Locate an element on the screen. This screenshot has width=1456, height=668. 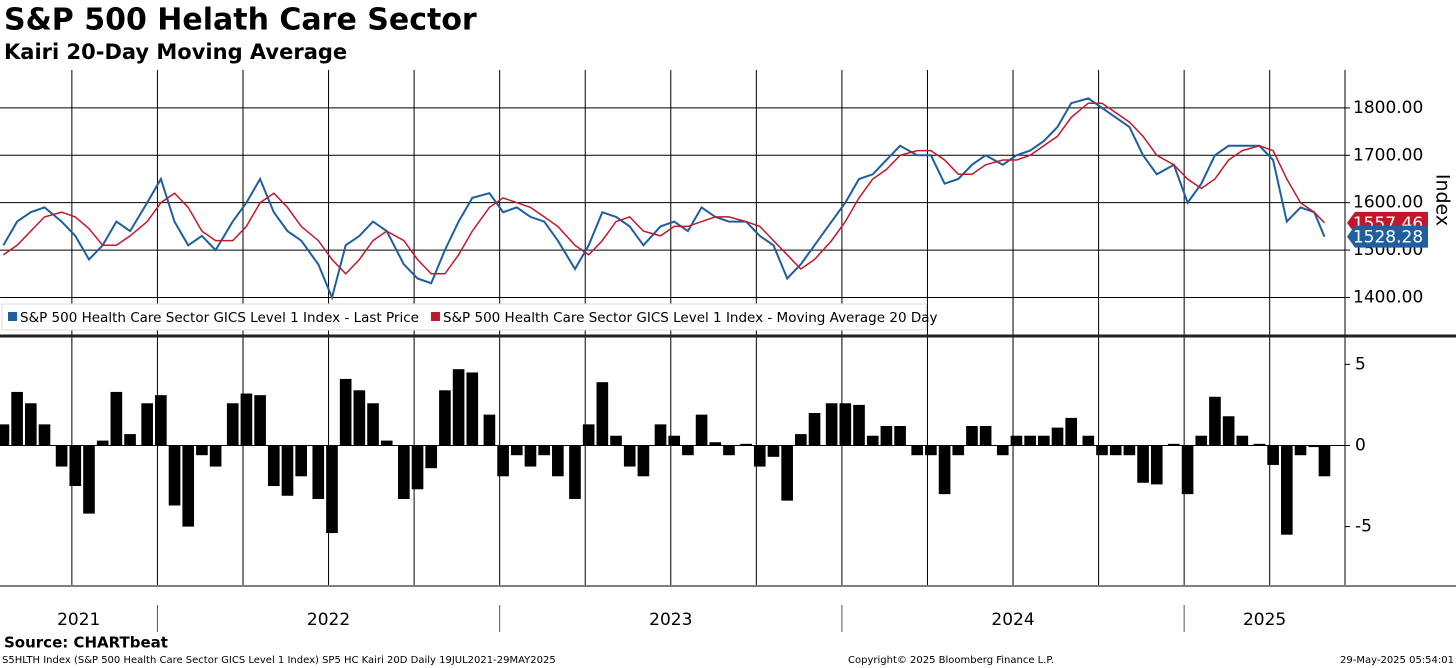
legend-box is located at coordinates (464, 317).